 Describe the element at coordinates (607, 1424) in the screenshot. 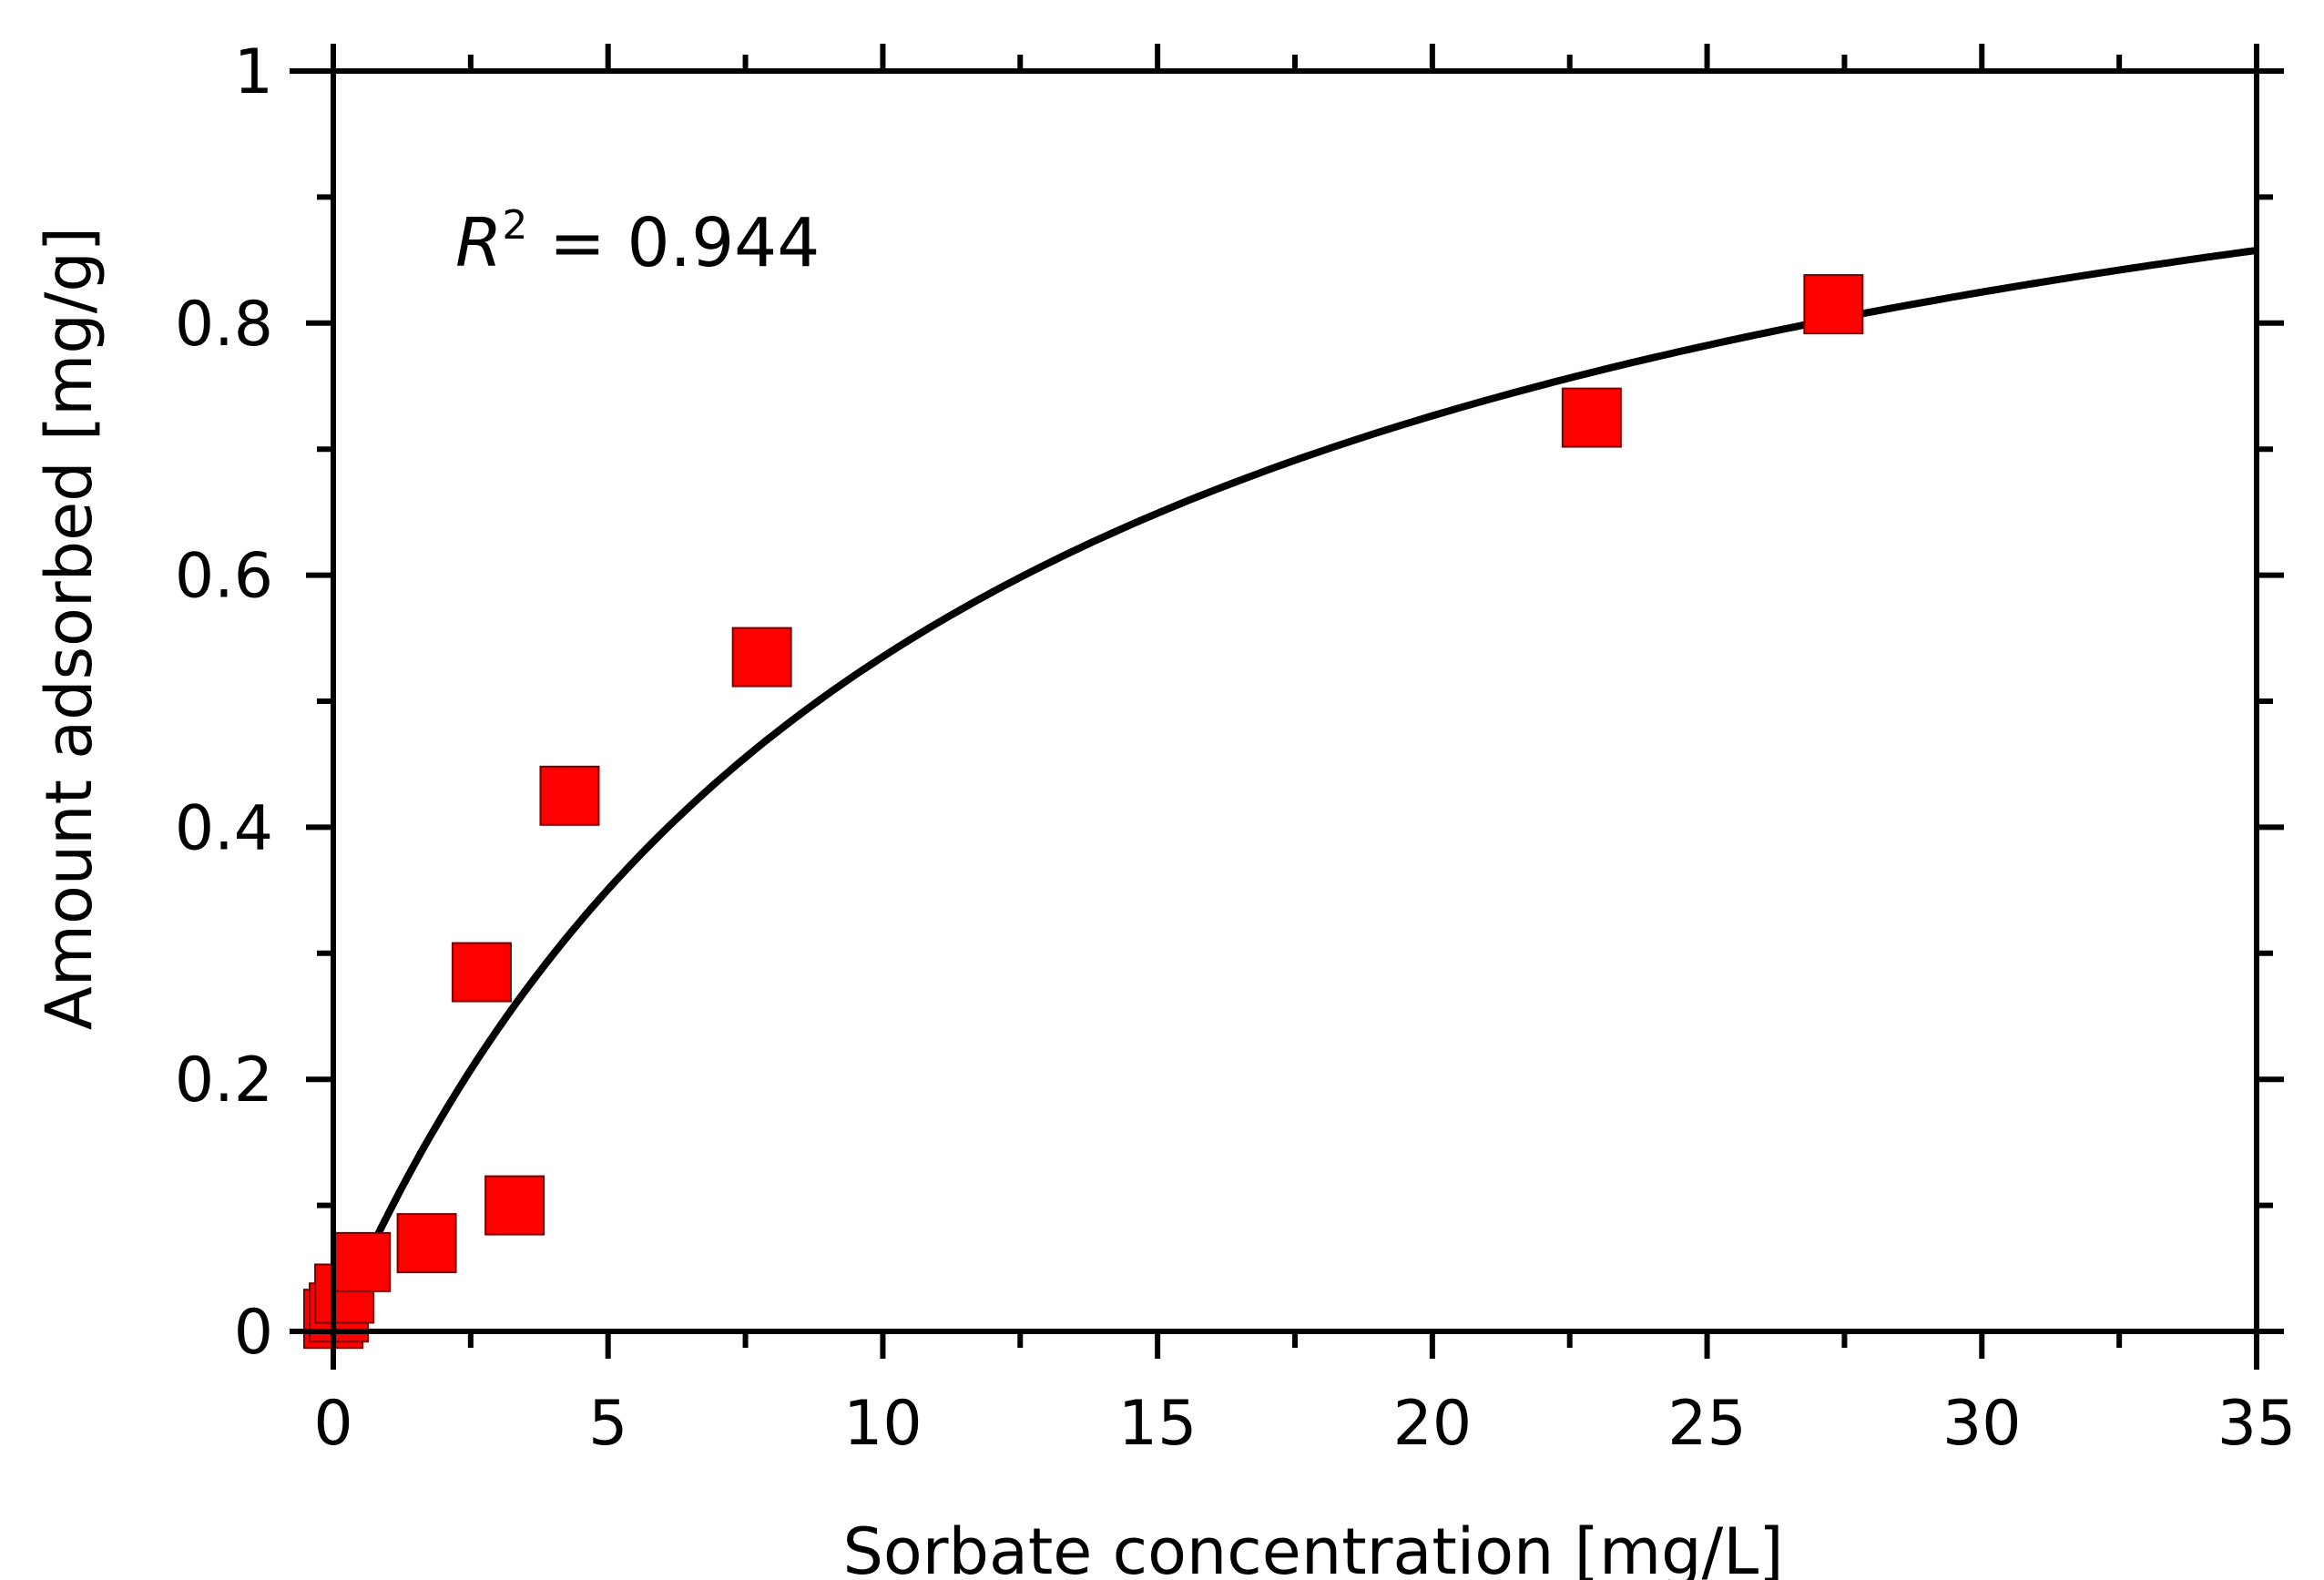

I see `x-tick-label: 5` at that location.